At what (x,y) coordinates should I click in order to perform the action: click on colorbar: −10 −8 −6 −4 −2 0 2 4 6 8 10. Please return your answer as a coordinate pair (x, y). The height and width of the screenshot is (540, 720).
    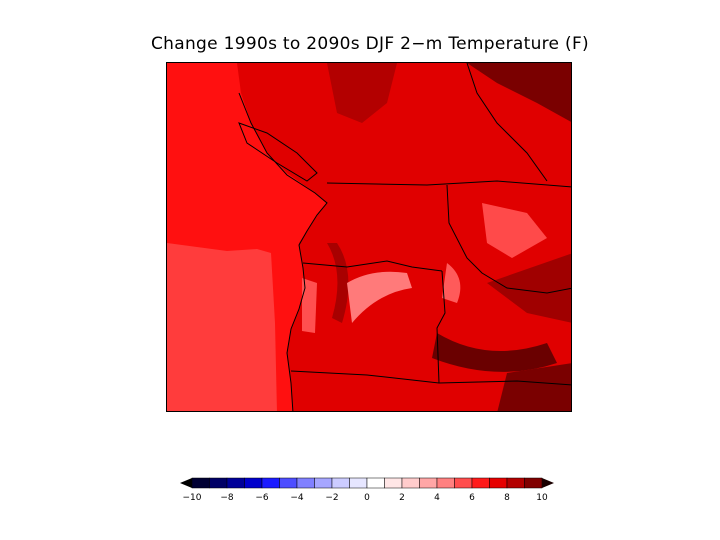
    Looking at the image, I should click on (367, 490).